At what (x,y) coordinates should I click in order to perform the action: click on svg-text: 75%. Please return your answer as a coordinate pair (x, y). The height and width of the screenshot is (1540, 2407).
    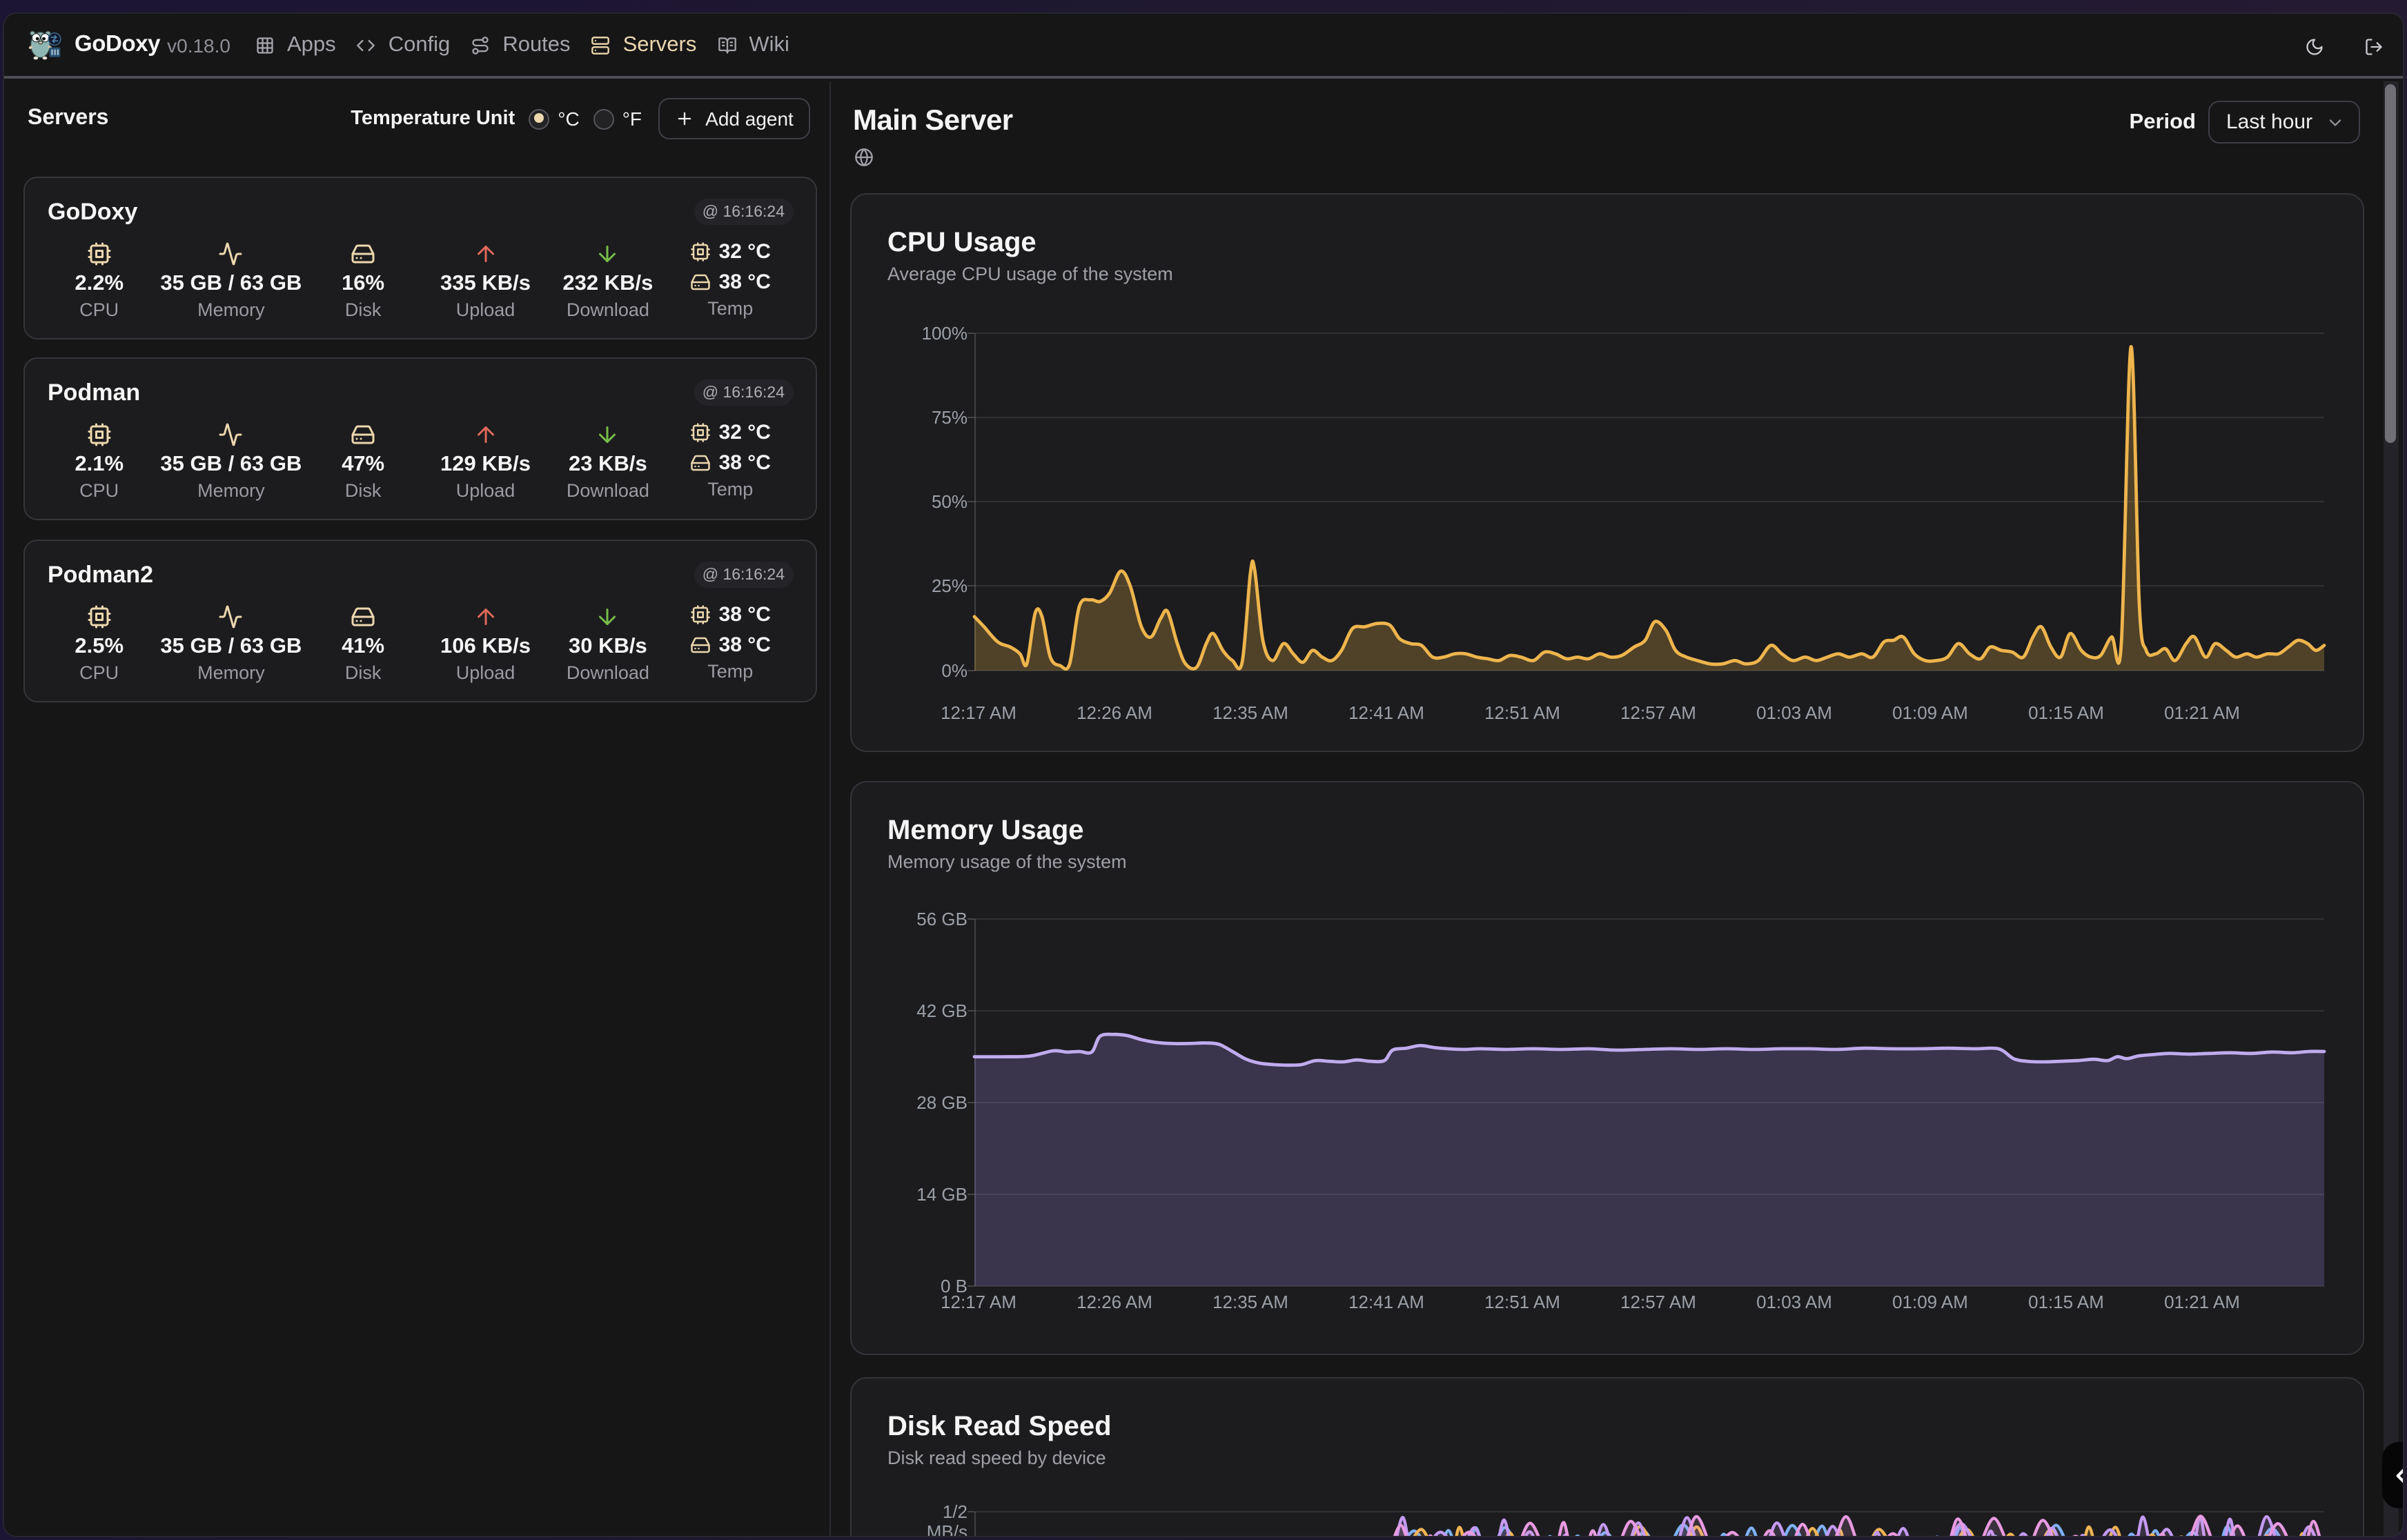
    Looking at the image, I should click on (949, 417).